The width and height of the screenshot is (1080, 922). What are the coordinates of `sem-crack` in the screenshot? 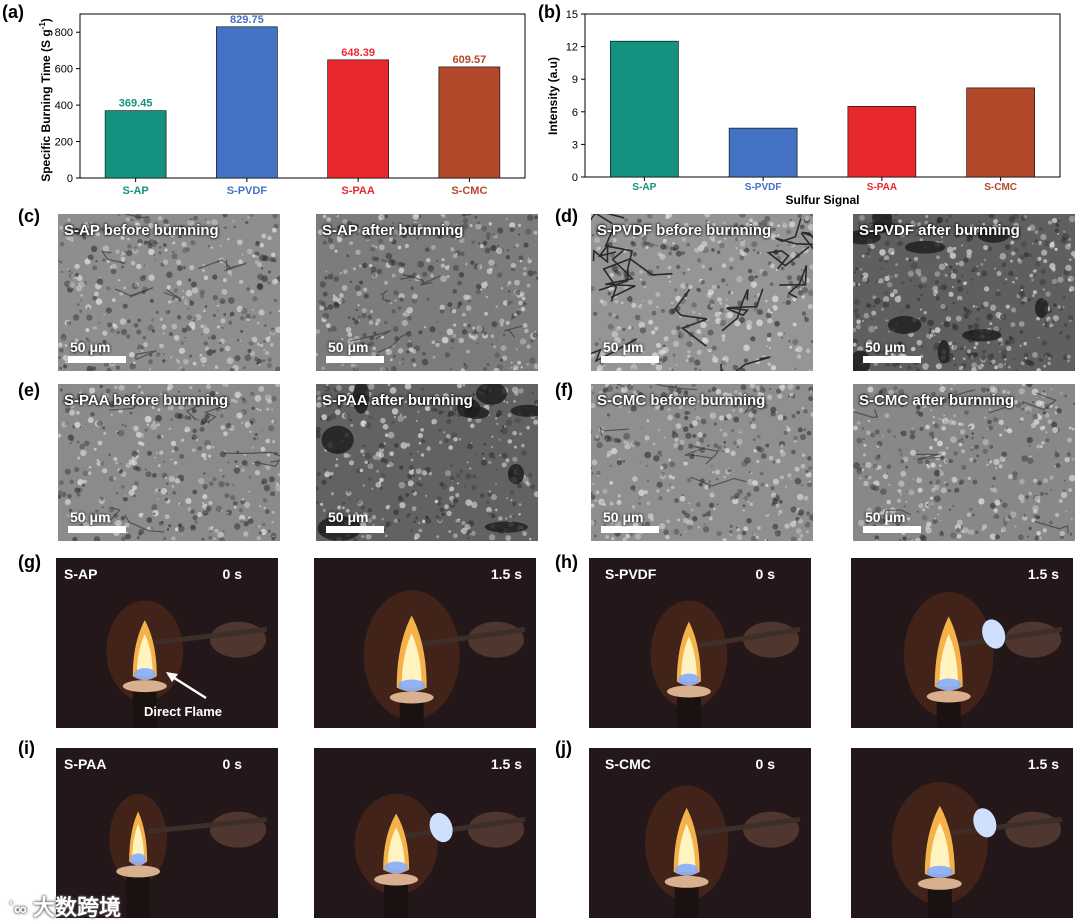 It's located at (614, 431).